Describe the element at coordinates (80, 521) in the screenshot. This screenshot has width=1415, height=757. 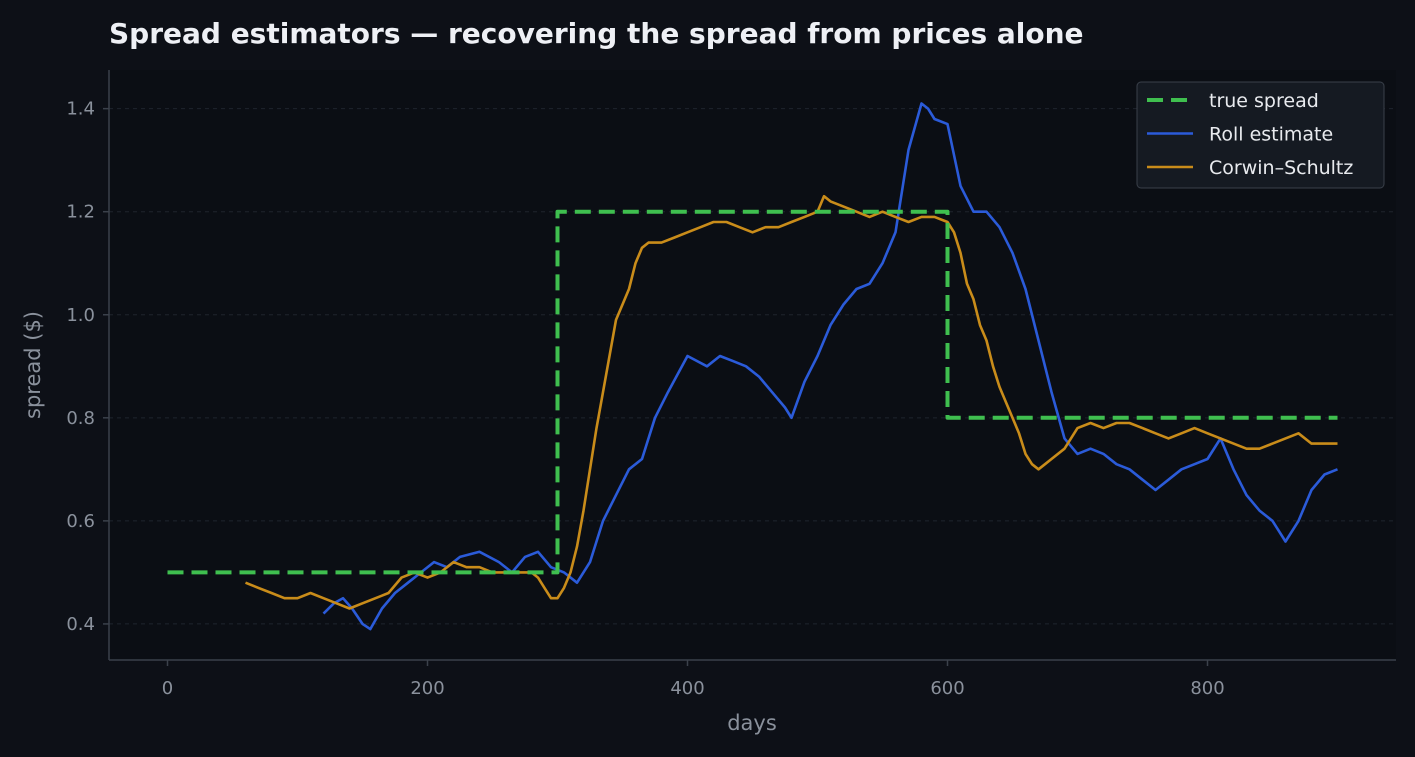
I see `y-tick-label: 0.6` at that location.